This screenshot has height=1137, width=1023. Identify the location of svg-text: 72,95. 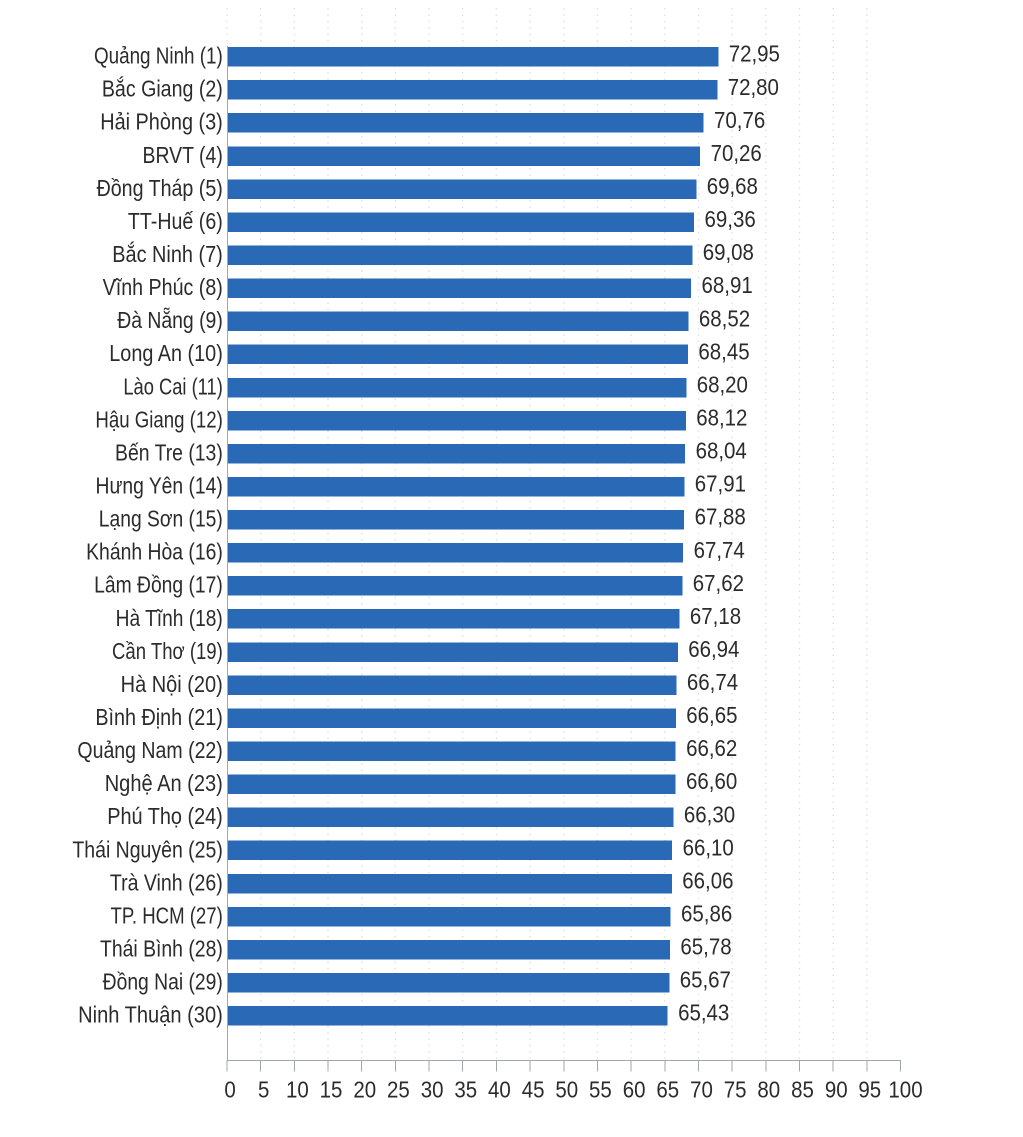
(754, 54).